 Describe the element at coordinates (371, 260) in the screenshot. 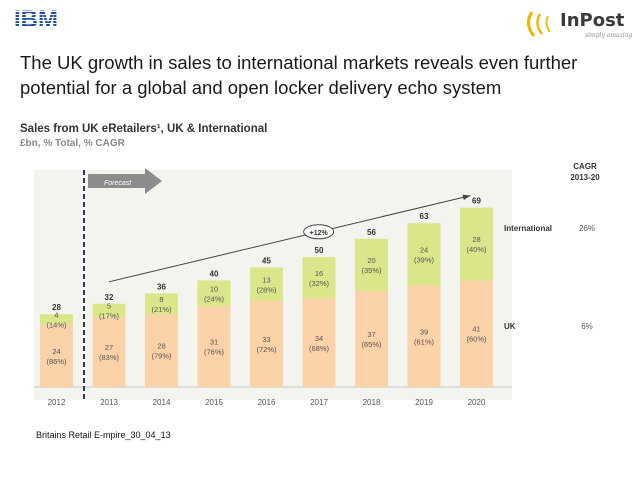

I see `data-label-intl-value: 20` at that location.